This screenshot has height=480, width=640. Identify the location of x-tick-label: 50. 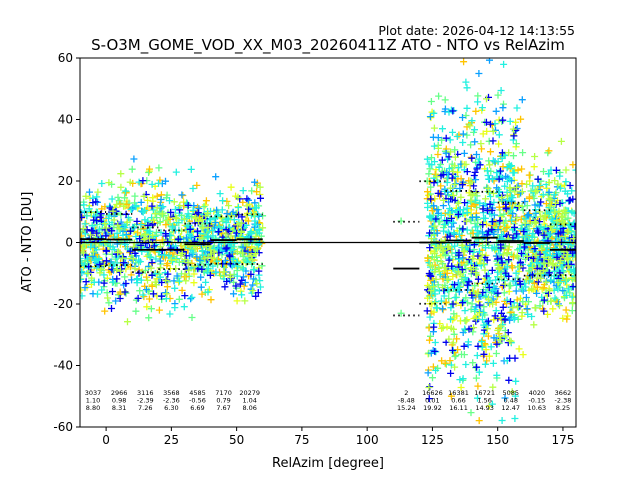
(236, 440).